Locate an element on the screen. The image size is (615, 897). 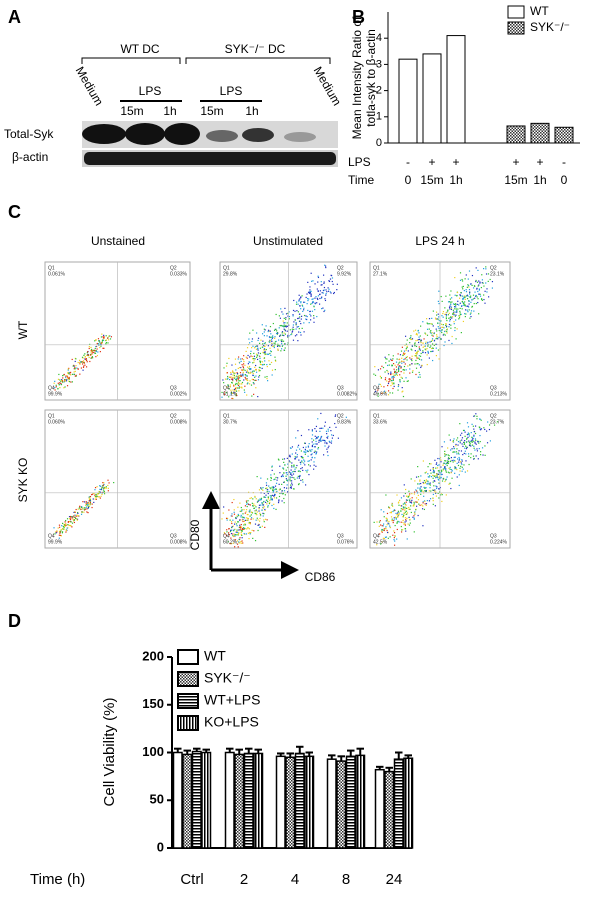
y-axis-label: totla-syk to β-actin is located at coordinates (371, 78).